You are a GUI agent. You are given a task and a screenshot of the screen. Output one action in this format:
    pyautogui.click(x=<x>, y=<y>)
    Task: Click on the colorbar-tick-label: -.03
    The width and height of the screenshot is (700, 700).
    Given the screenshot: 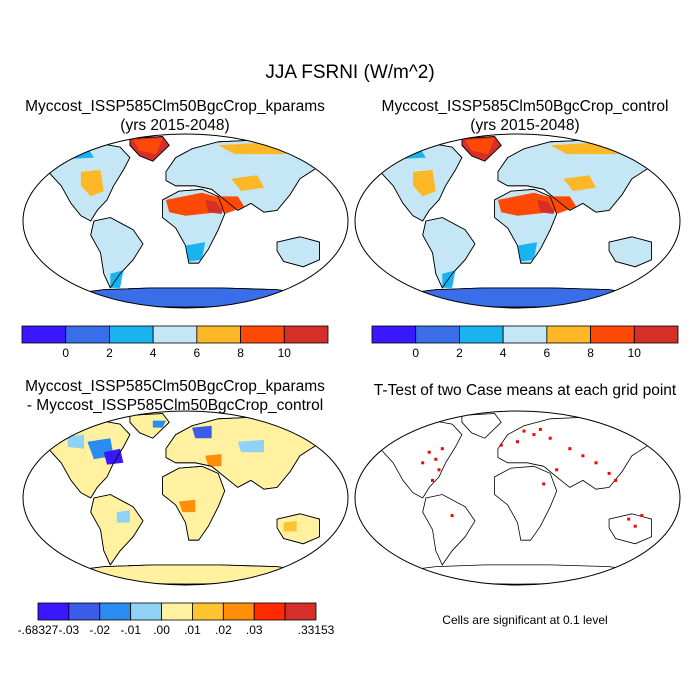 What is the action you would take?
    pyautogui.click(x=69, y=630)
    